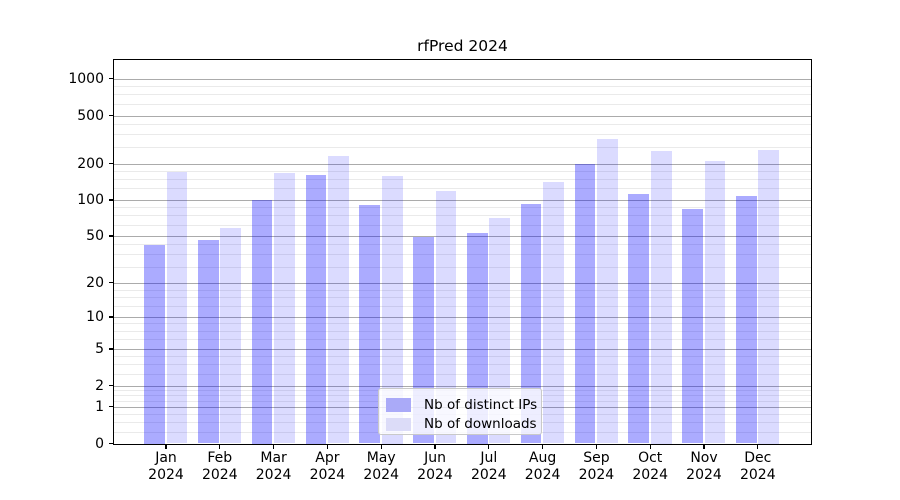 The height and width of the screenshot is (500, 900). What do you see at coordinates (219, 466) in the screenshot?
I see `x-tick-label: Feb 2024` at bounding box center [219, 466].